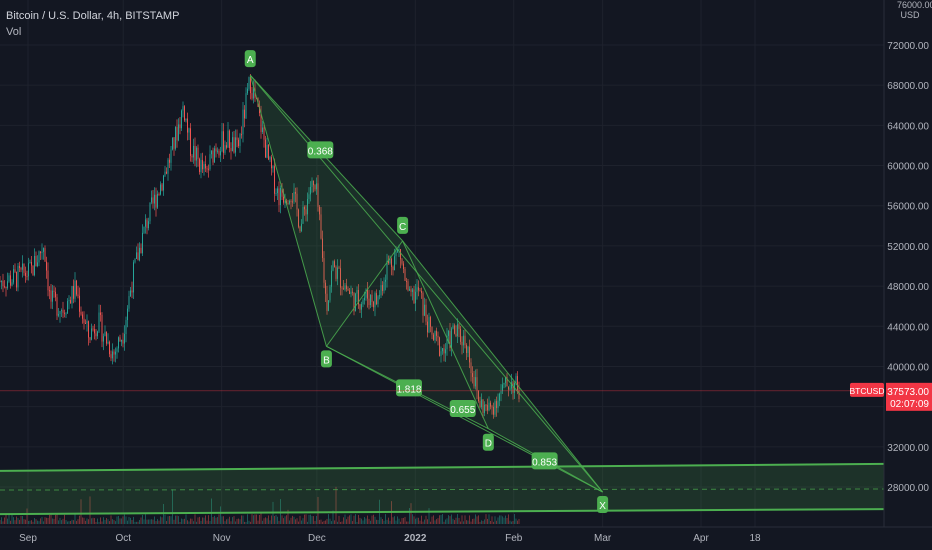 This screenshot has height=550, width=932. I want to click on symbol-tag-bg, so click(867, 389).